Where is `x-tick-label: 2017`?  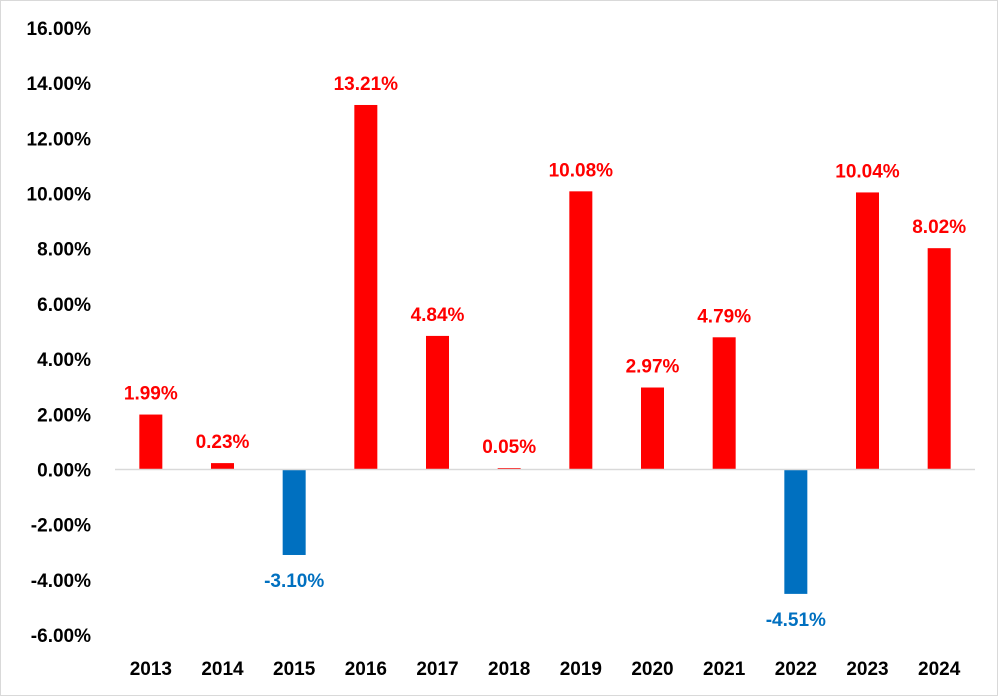
x-tick-label: 2017 is located at coordinates (437, 669).